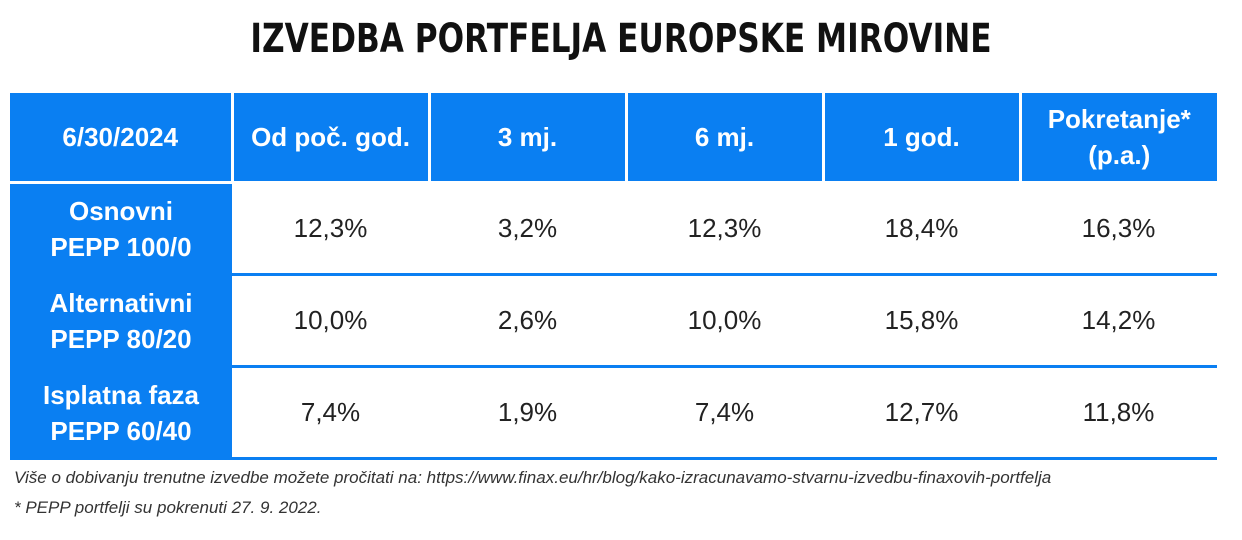  What do you see at coordinates (121, 302) in the screenshot?
I see `row-label-line1: Alternativni` at bounding box center [121, 302].